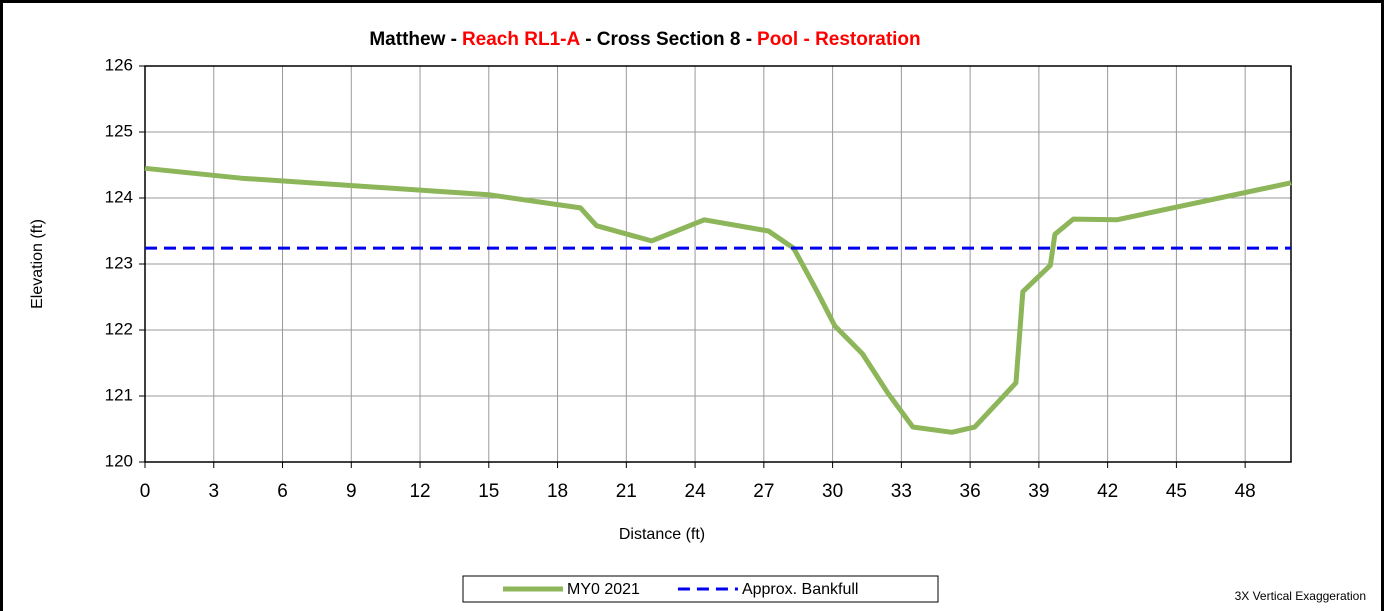  Describe the element at coordinates (119, 196) in the screenshot. I see `y-tick-label: 124` at that location.